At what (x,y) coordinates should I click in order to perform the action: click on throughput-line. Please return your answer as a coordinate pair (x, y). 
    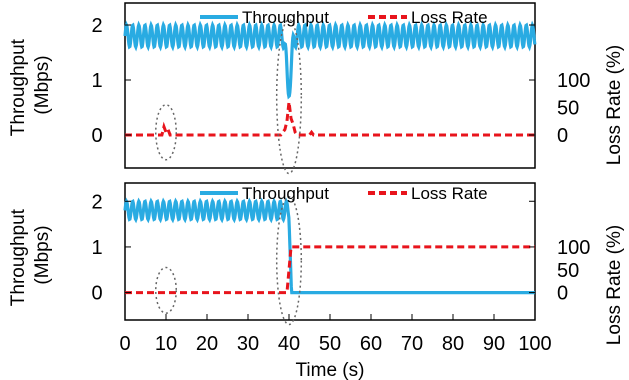
    Looking at the image, I should click on (330, 60).